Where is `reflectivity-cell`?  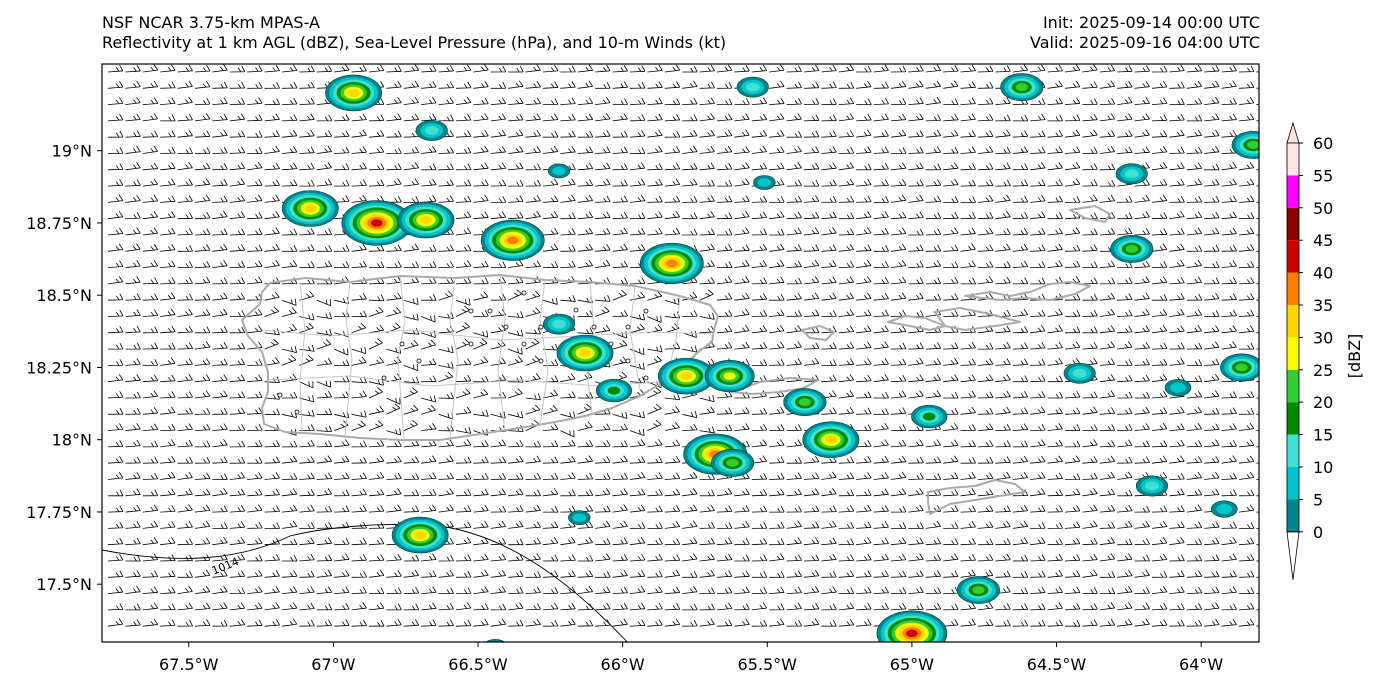 reflectivity-cell is located at coordinates (1178, 388).